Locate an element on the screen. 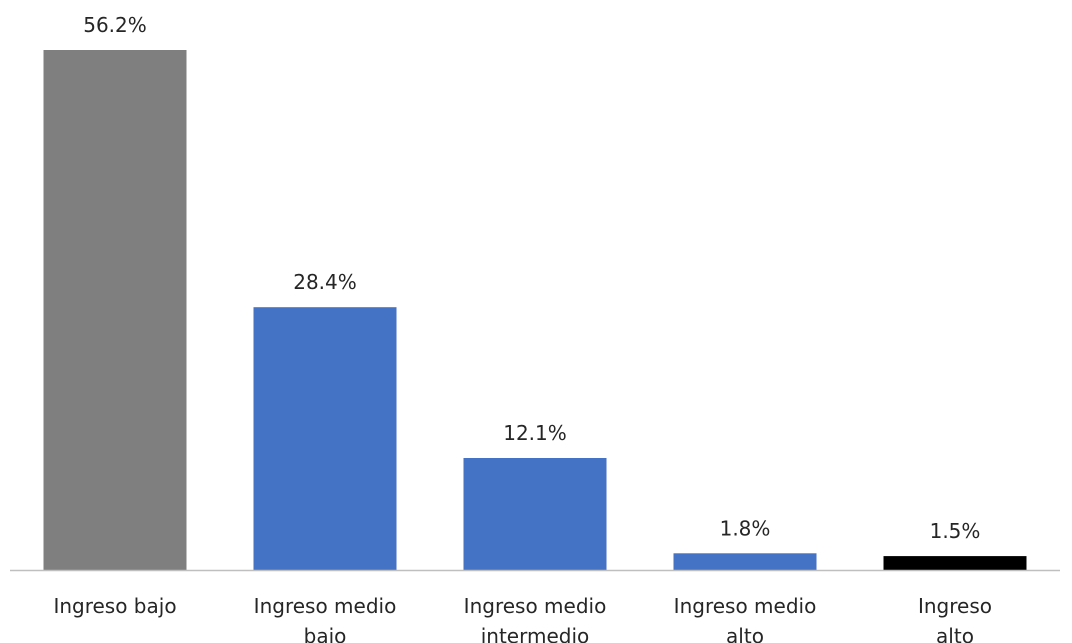 This screenshot has width=1072, height=643. x-tick-label-1-line-1: Ingreso bajo is located at coordinates (114, 606).